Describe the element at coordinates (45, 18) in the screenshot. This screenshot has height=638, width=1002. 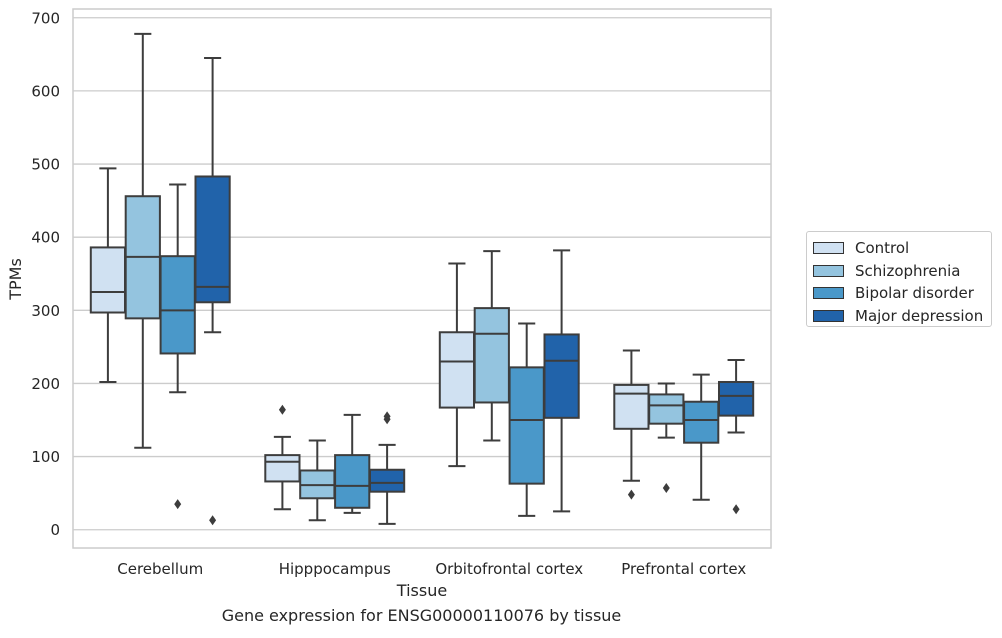
I see `y-tick-label-700: 700` at that location.